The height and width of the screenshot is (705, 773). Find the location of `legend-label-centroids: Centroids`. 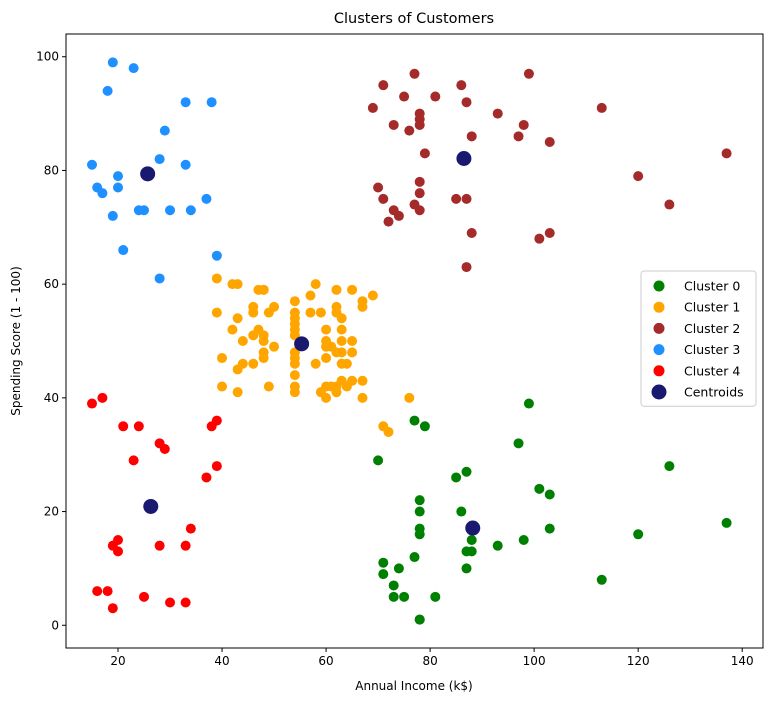

legend-label-centroids: Centroids is located at coordinates (714, 392).